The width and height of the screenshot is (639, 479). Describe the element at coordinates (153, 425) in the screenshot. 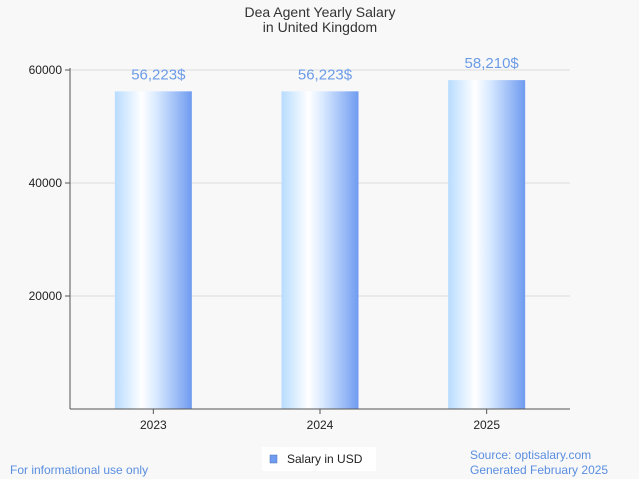

I see `x-tick-label: 2023` at that location.